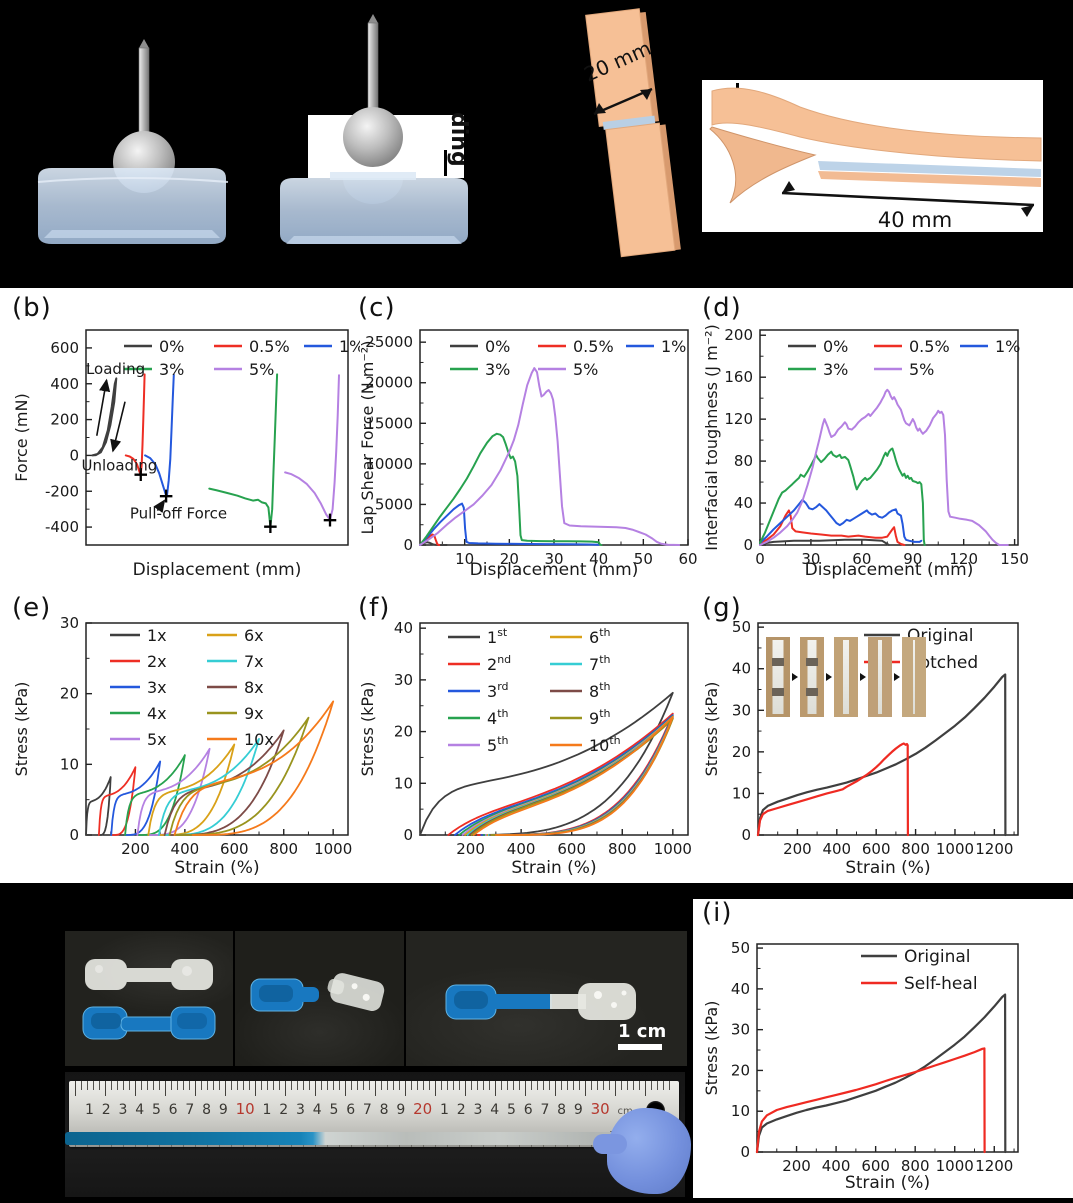 This screenshot has width=1073, height=1203. Describe the element at coordinates (254, 687) in the screenshot. I see `svg-text: 8x` at that location.